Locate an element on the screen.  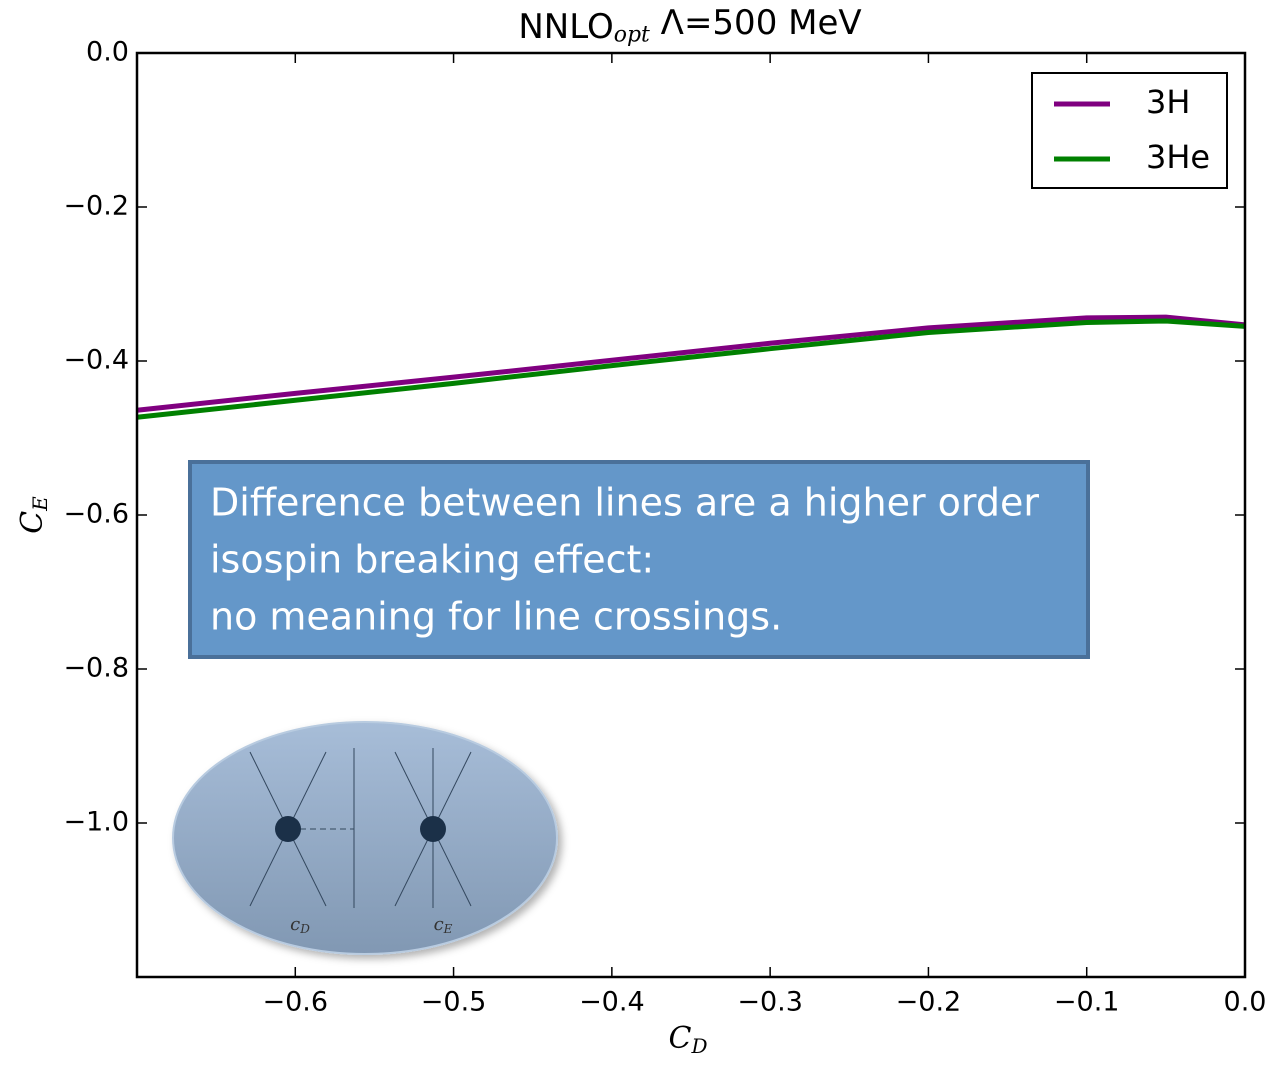
x-tick-label: −0.2 is located at coordinates (929, 1002).